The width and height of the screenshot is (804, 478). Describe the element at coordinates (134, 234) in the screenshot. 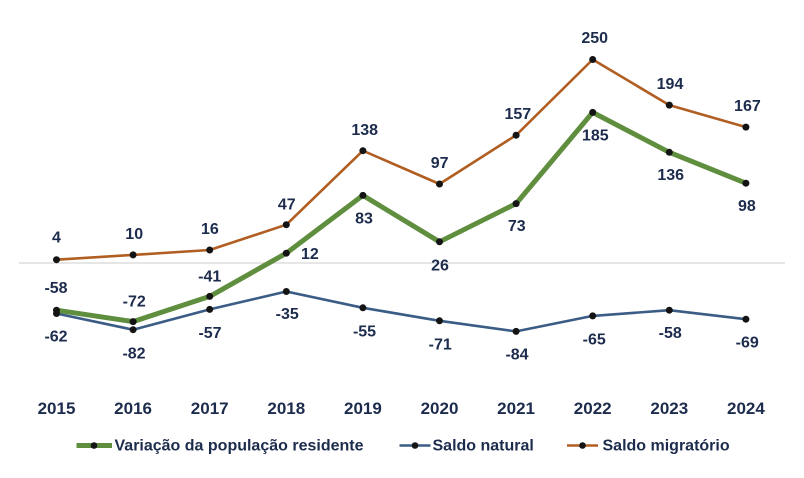

I see `svg-text: 10` at that location.